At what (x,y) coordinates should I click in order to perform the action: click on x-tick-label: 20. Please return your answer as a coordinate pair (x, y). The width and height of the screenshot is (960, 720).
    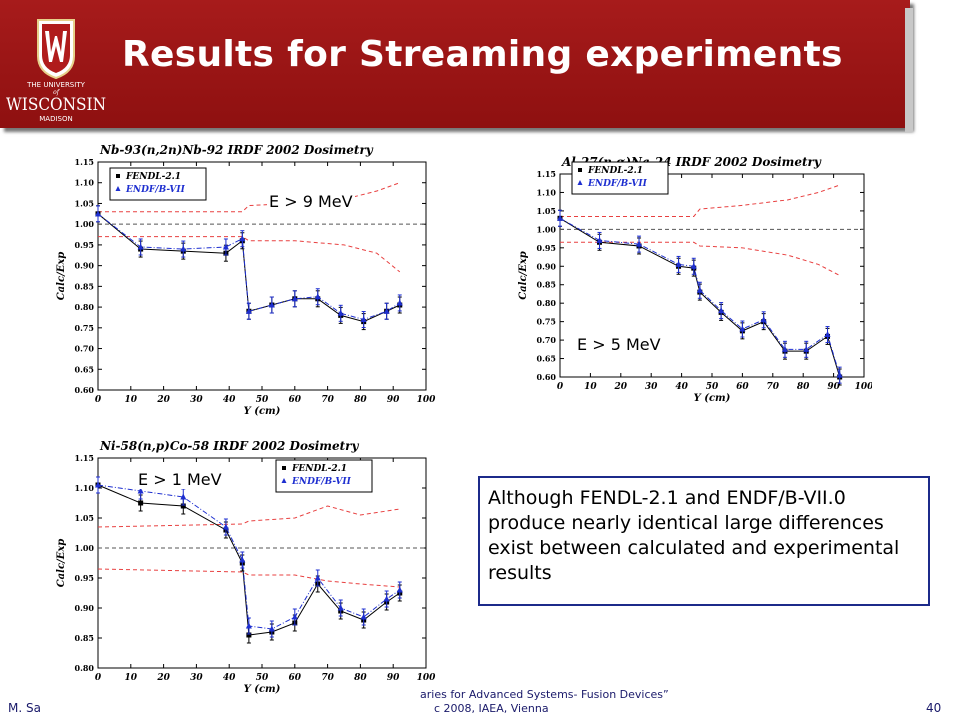
    Looking at the image, I should click on (163, 678).